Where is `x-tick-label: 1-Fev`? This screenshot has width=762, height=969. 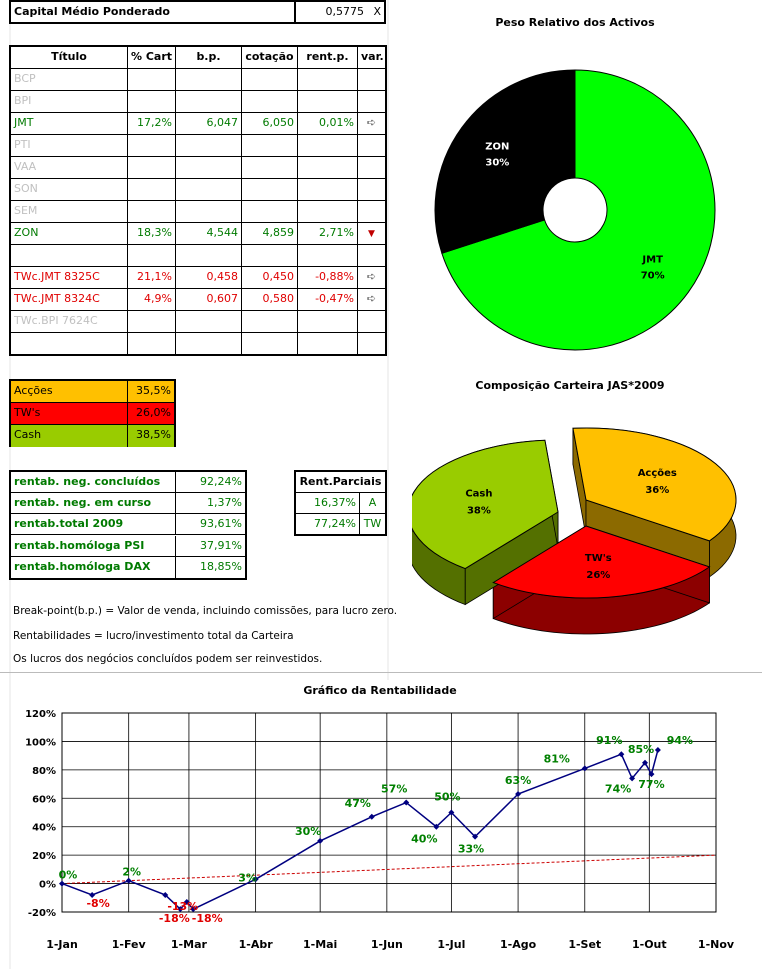
x-tick-label: 1-Fev is located at coordinates (129, 944).